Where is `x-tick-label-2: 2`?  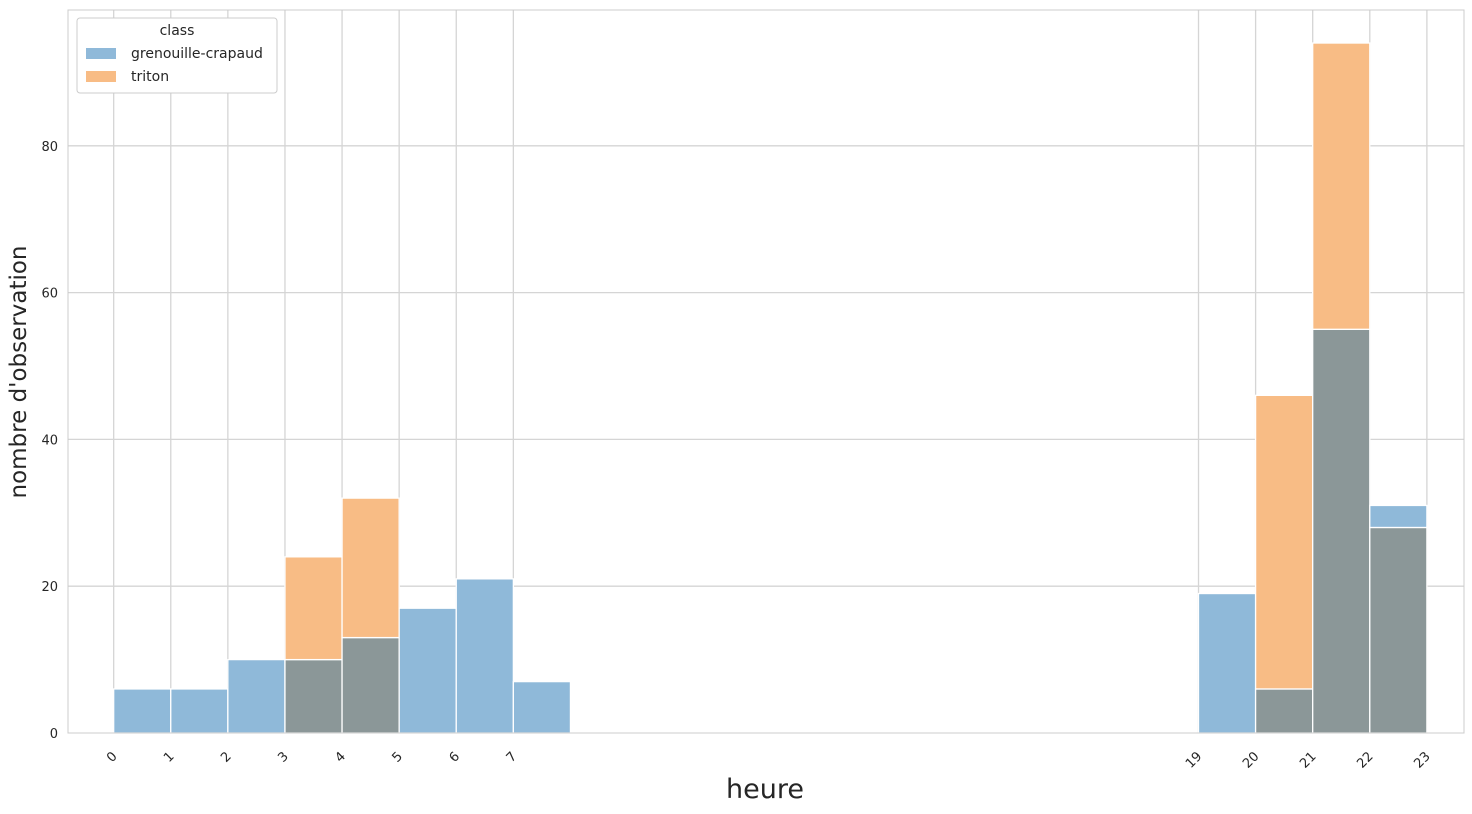 x-tick-label-2: 2 is located at coordinates (226, 757).